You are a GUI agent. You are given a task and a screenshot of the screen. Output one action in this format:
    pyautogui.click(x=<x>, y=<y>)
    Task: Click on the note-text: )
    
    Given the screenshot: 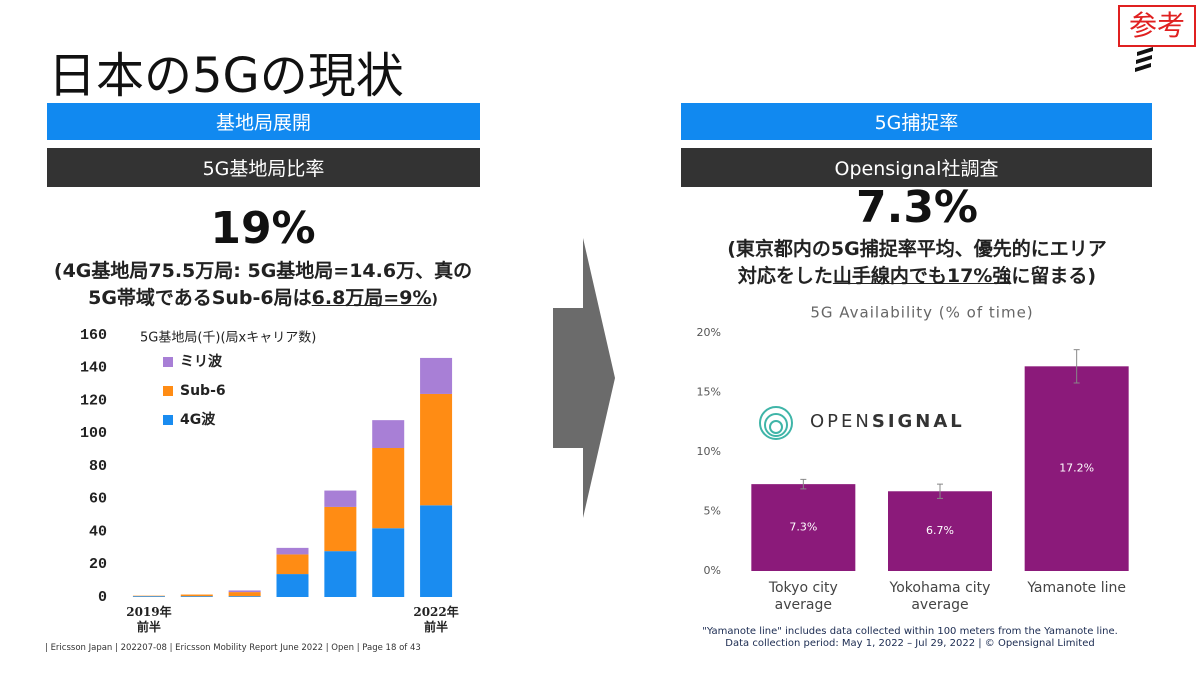 What is the action you would take?
    pyautogui.click(x=434, y=300)
    